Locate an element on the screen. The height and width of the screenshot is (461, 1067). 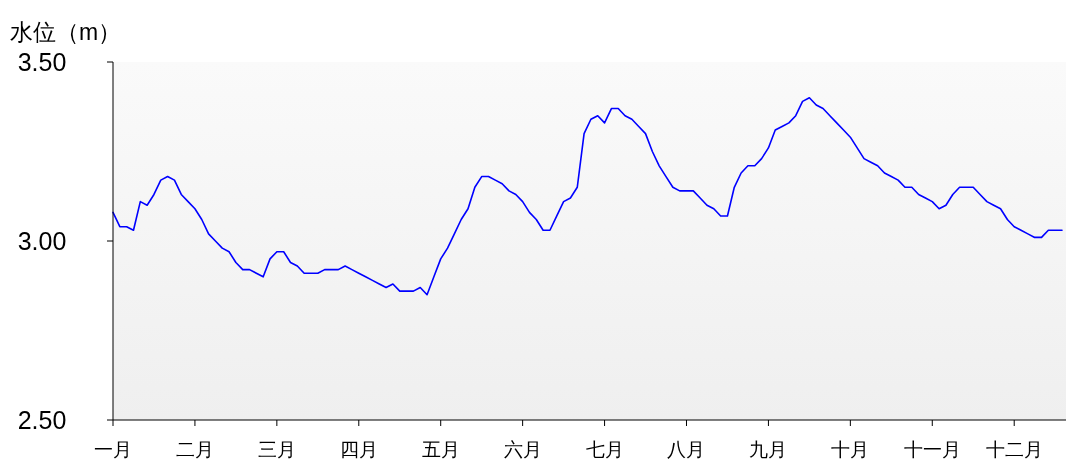
x-tick-label: 三月 is located at coordinates (276, 449).